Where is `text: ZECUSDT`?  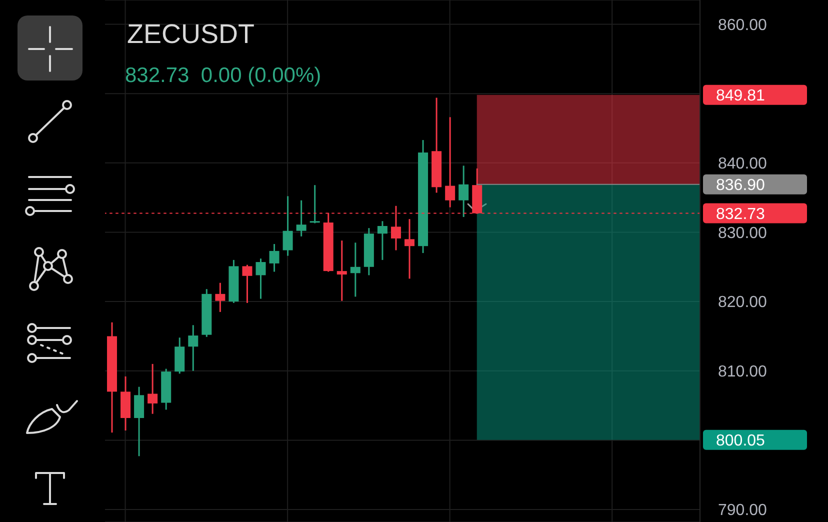 text: ZECUSDT is located at coordinates (190, 34).